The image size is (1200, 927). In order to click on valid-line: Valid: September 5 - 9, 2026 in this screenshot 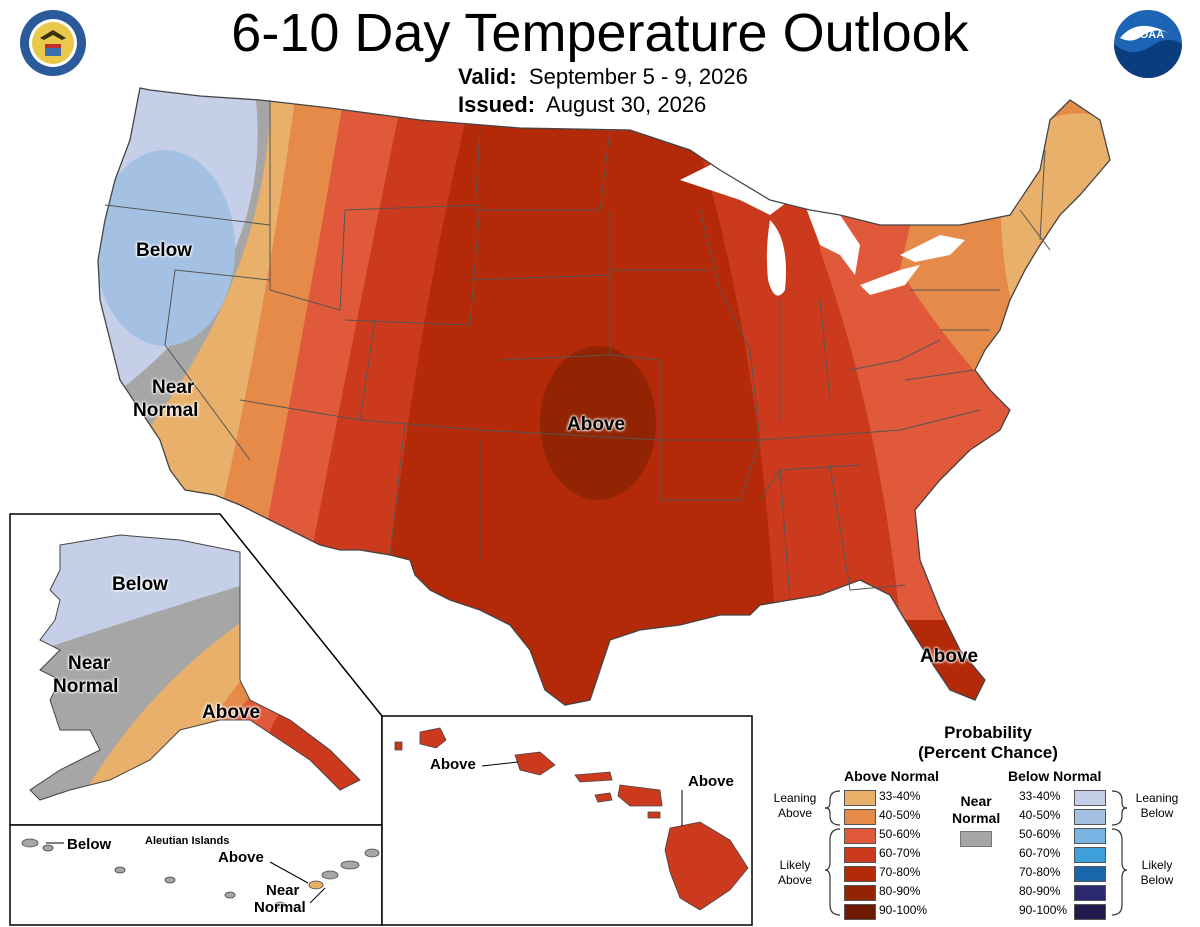, I will do `click(603, 77)`.